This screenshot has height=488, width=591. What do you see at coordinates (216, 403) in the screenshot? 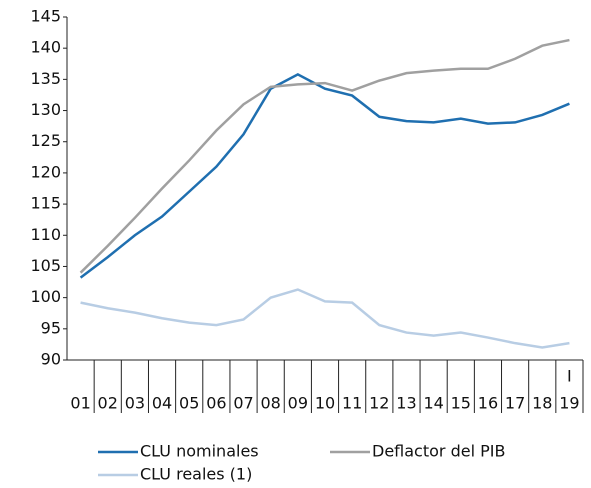
I see `x-tick-label: 06` at bounding box center [216, 403].